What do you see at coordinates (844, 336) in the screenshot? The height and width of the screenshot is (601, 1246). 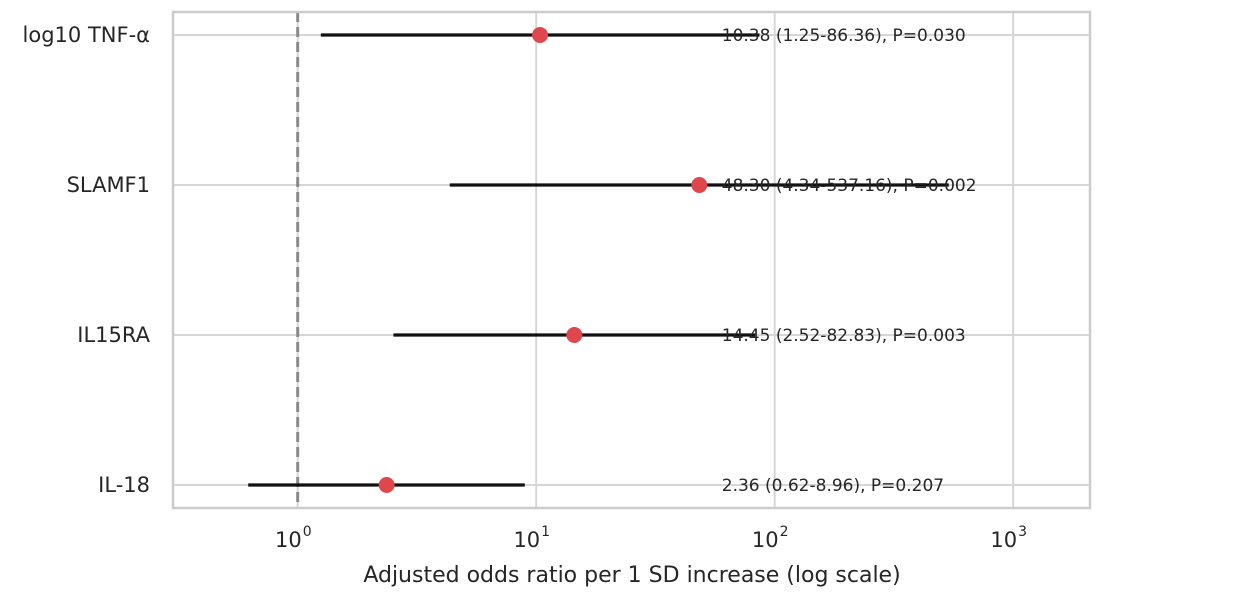 I see `estimate-annotation: 14.45 (2.52-82.83), P=0.003` at bounding box center [844, 336].